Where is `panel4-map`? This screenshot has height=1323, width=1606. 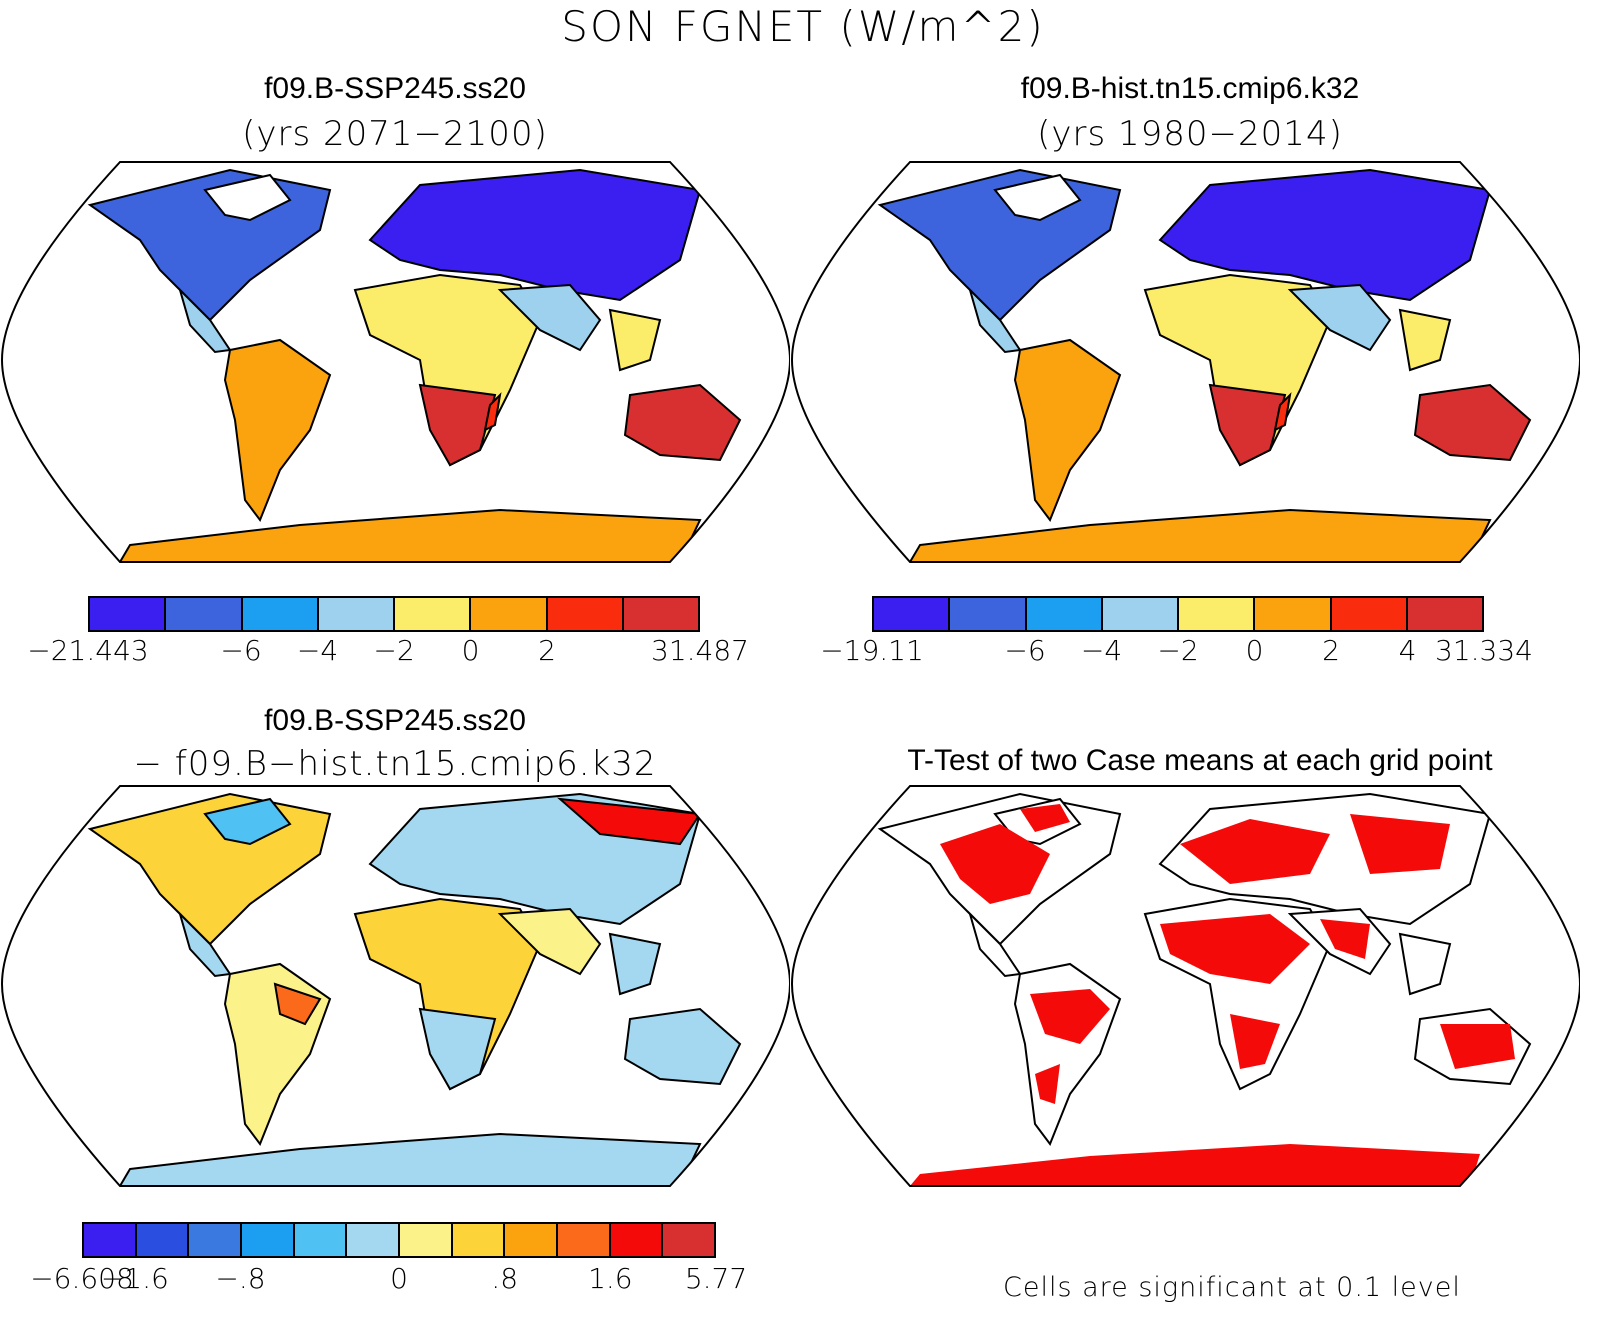 panel4-map is located at coordinates (1185, 986).